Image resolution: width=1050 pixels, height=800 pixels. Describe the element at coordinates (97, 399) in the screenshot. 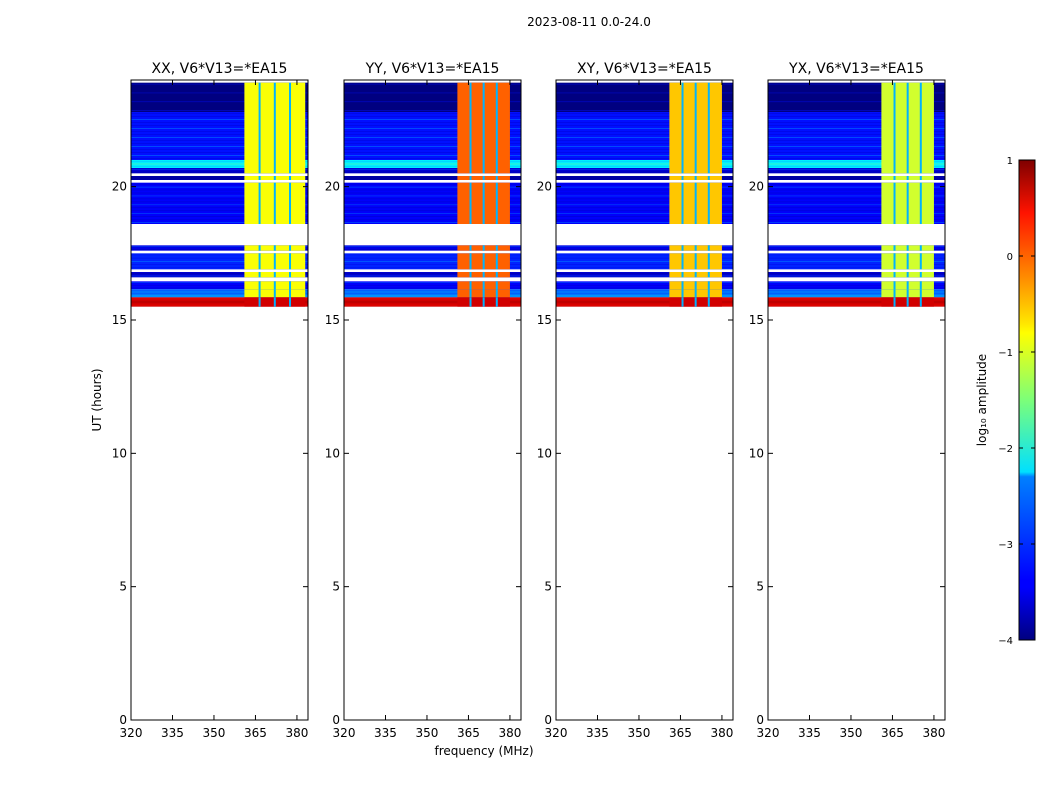

I see `y-axis-label: UT (hours)` at that location.